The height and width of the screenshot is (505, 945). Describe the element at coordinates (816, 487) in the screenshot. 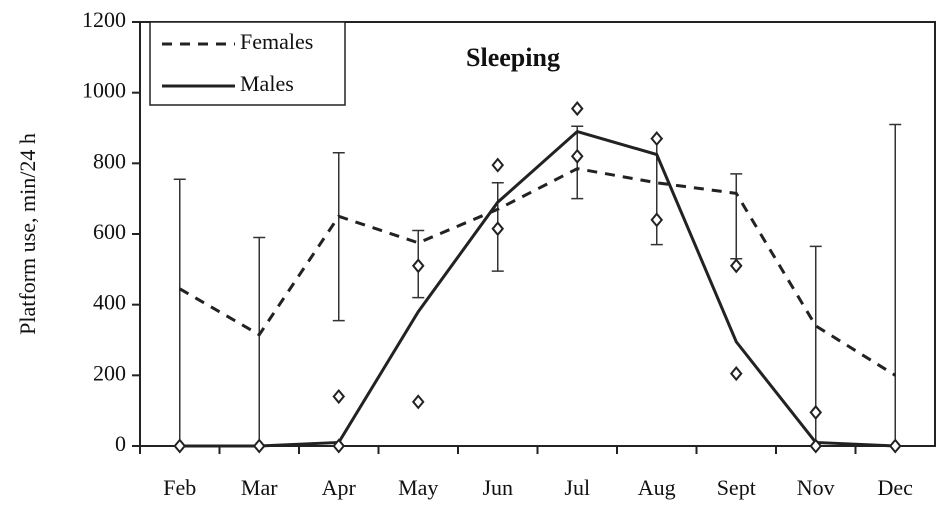

I see `x-tick-label: Nov` at that location.